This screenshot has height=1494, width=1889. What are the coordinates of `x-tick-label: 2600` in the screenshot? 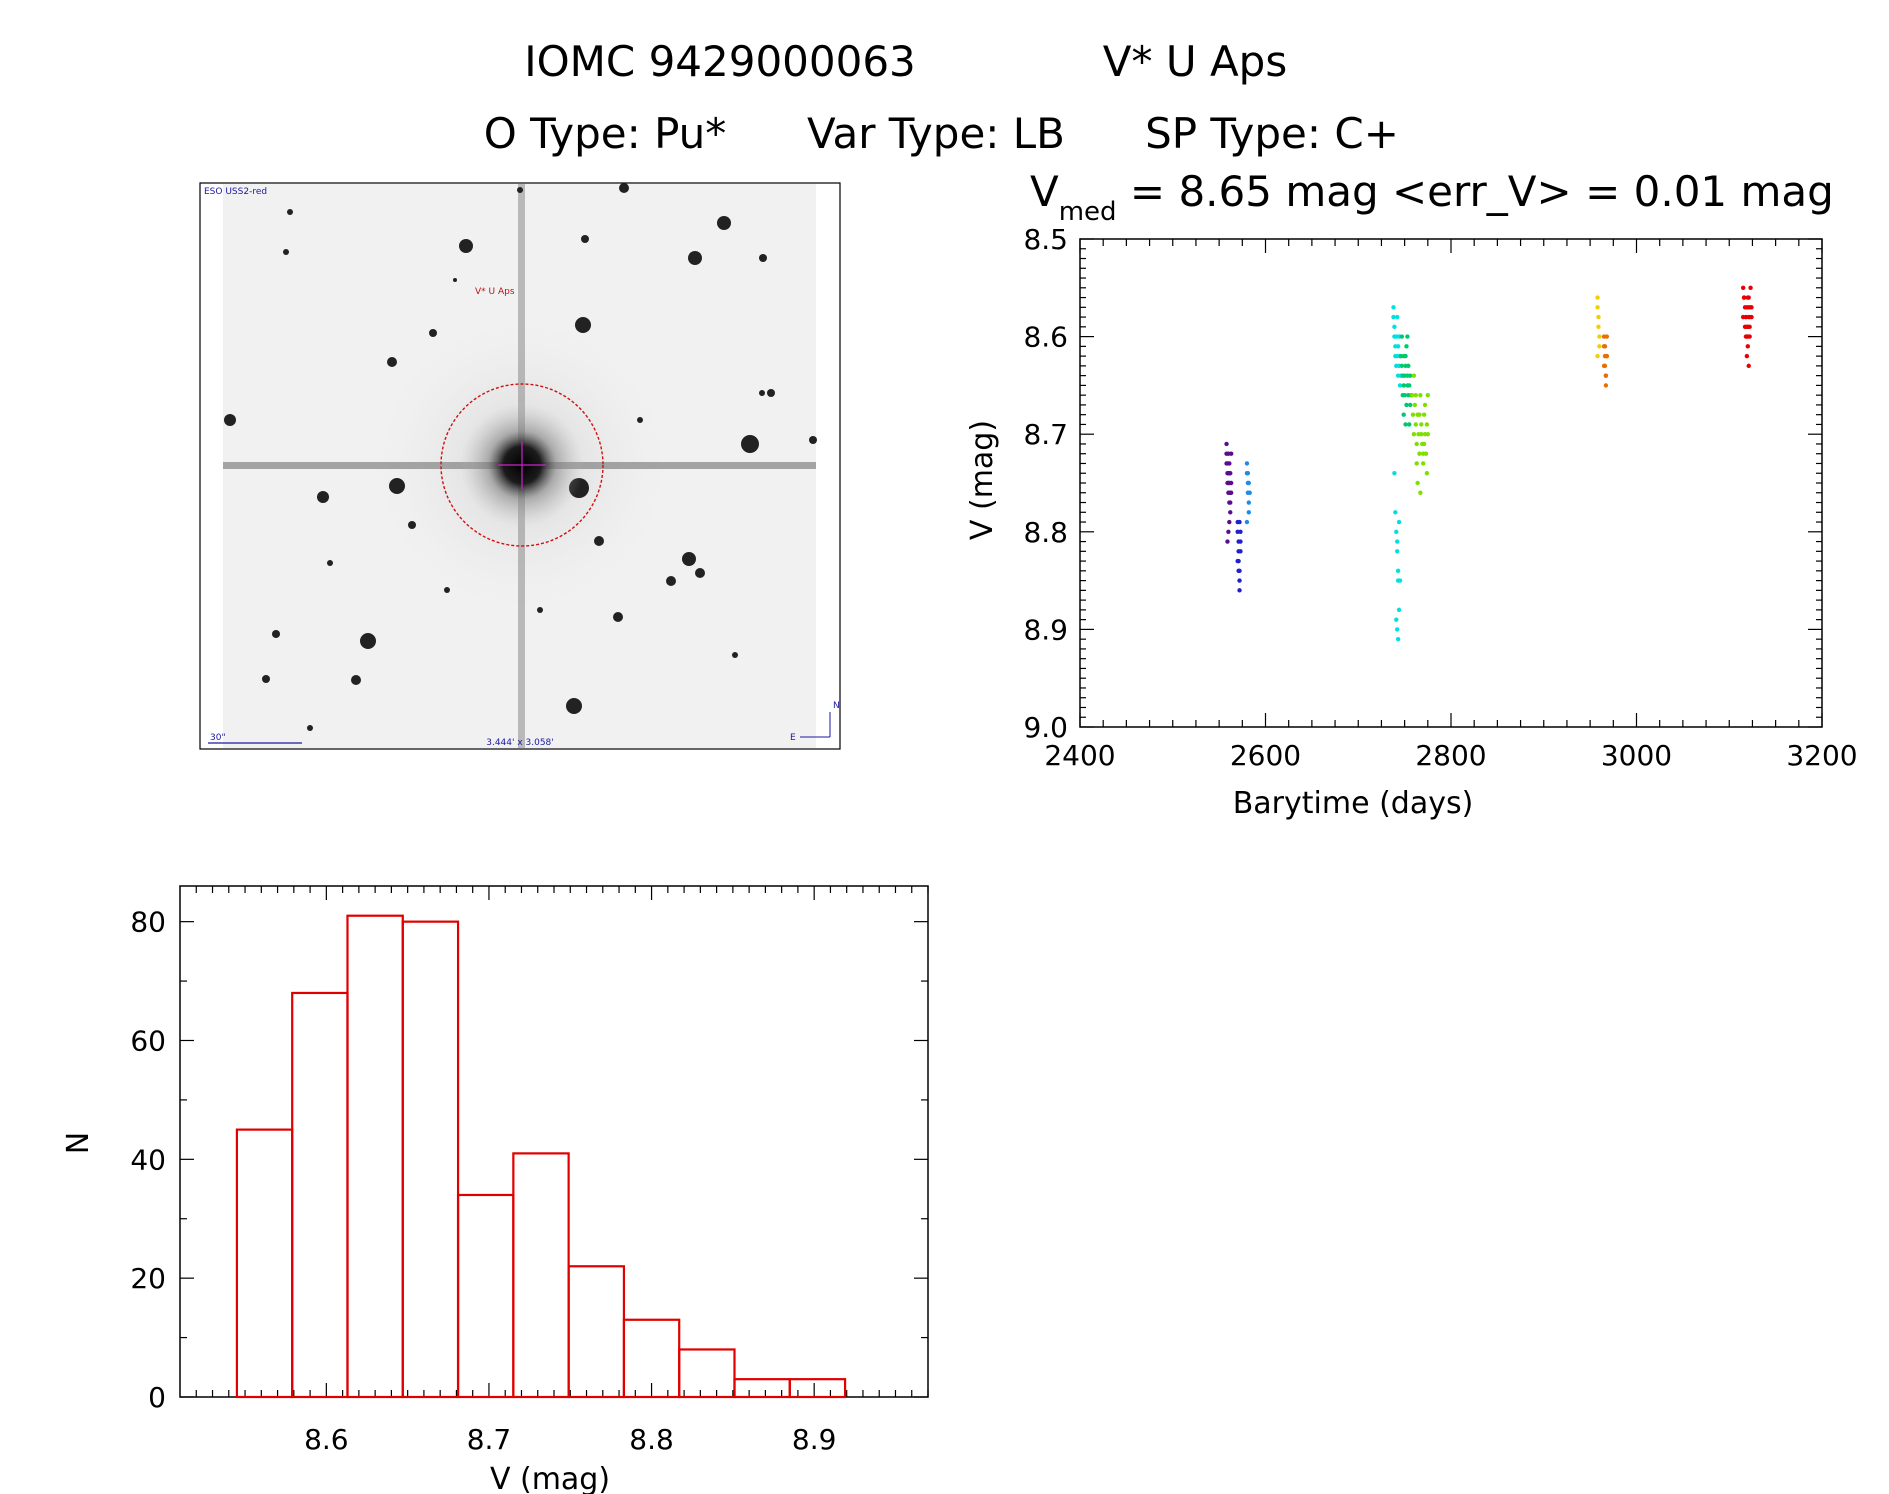 It's located at (1265, 755).